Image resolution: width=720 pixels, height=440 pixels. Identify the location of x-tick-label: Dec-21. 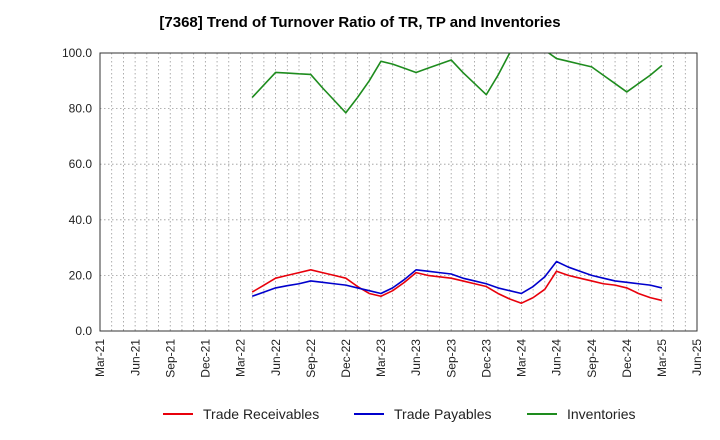
(206, 358).